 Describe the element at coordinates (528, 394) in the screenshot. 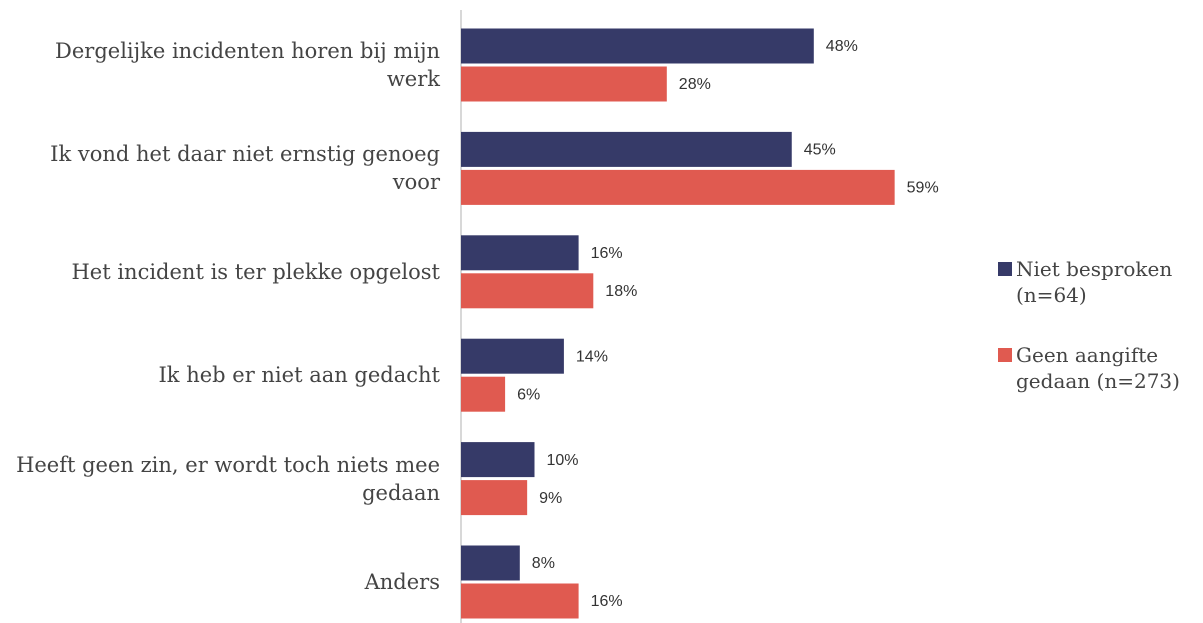

I see `value-label: 6%` at that location.